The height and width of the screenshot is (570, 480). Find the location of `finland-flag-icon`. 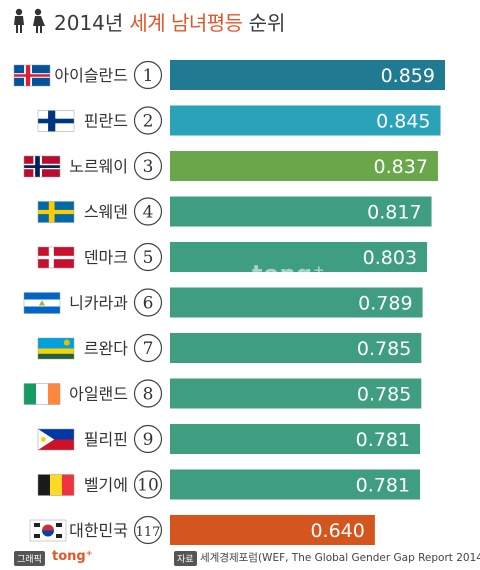

finland-flag-icon is located at coordinates (56, 121).